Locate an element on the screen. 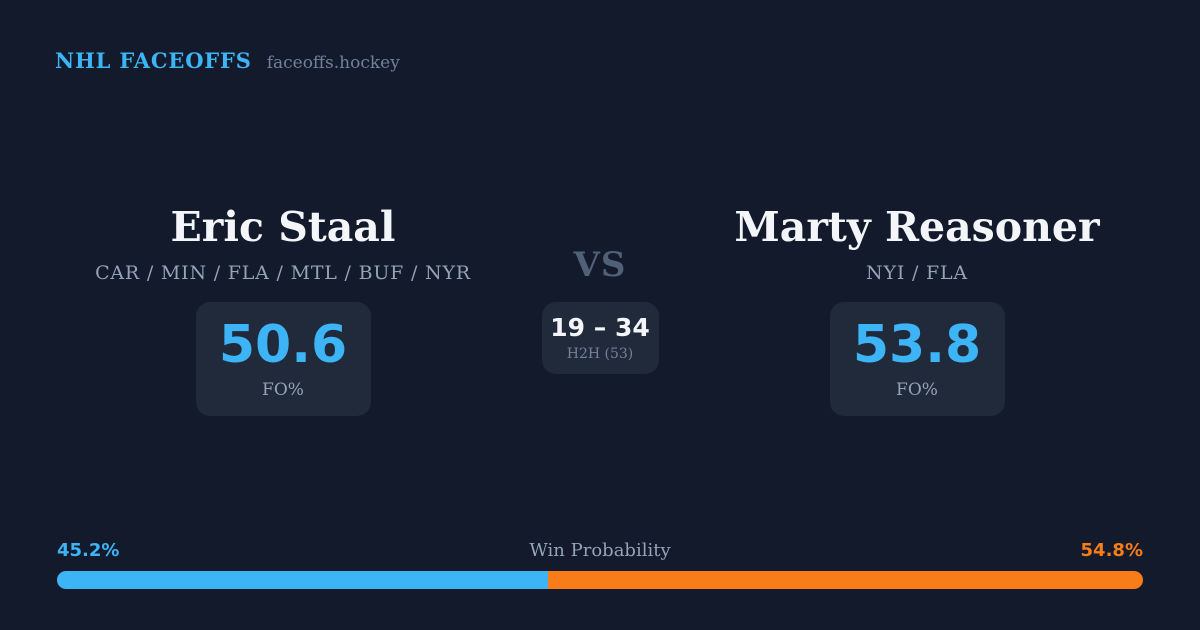  win-probability-section: 45.2% Win Probability 54.8% is located at coordinates (600, 564).